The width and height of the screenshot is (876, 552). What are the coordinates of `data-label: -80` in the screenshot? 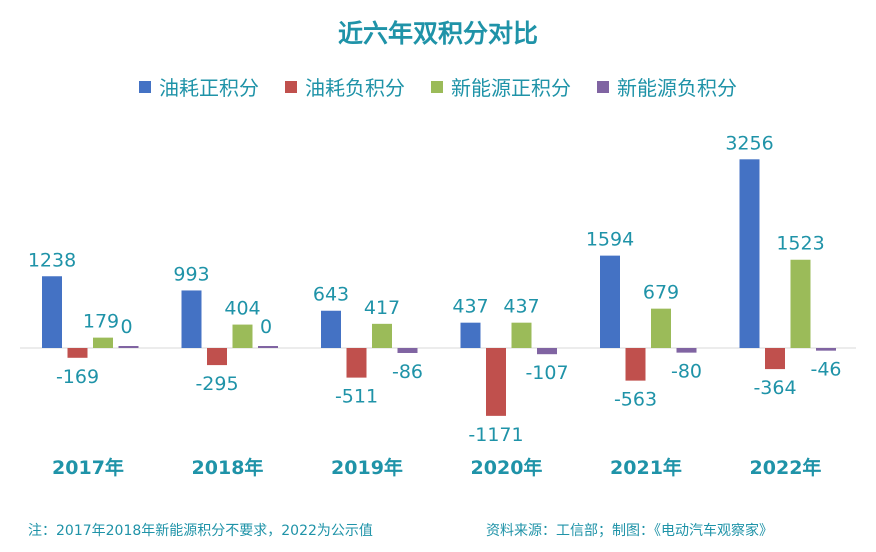 It's located at (686, 372).